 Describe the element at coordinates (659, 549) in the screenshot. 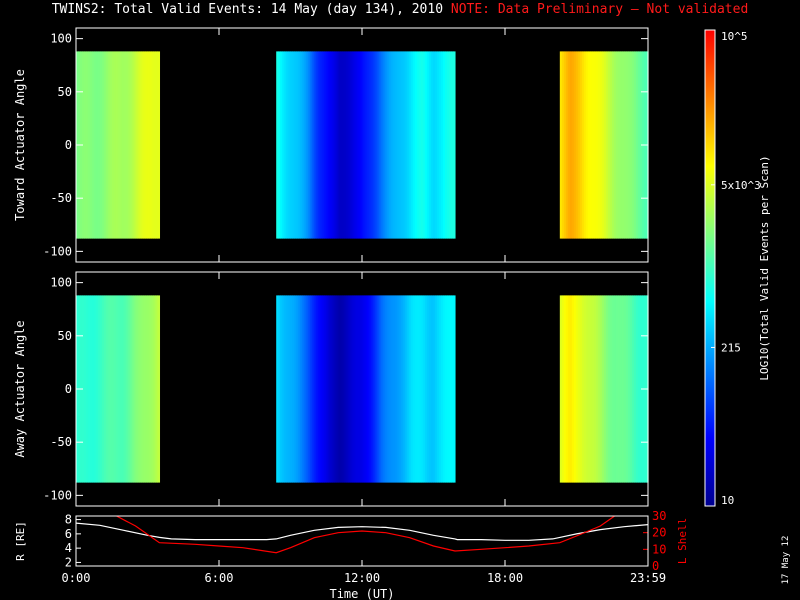

I see `ytick-label-right: 10` at that location.